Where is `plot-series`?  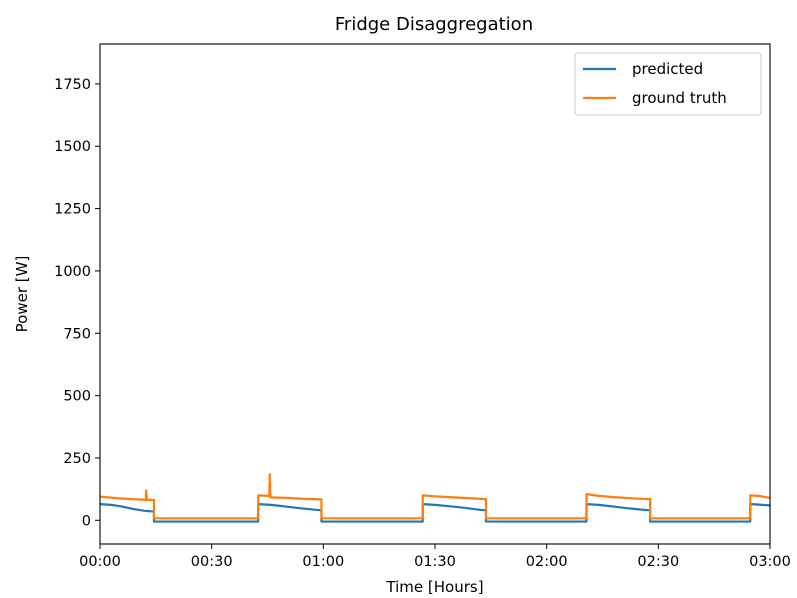
plot-series is located at coordinates (435, 498).